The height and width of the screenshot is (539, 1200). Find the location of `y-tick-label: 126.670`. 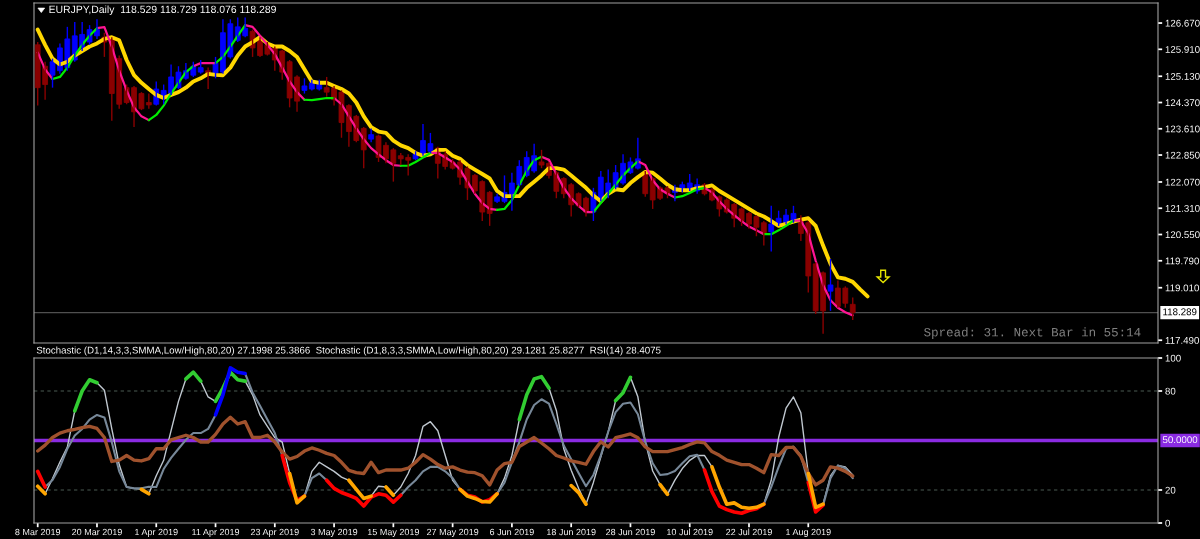

y-tick-label: 126.670 is located at coordinates (1182, 23).